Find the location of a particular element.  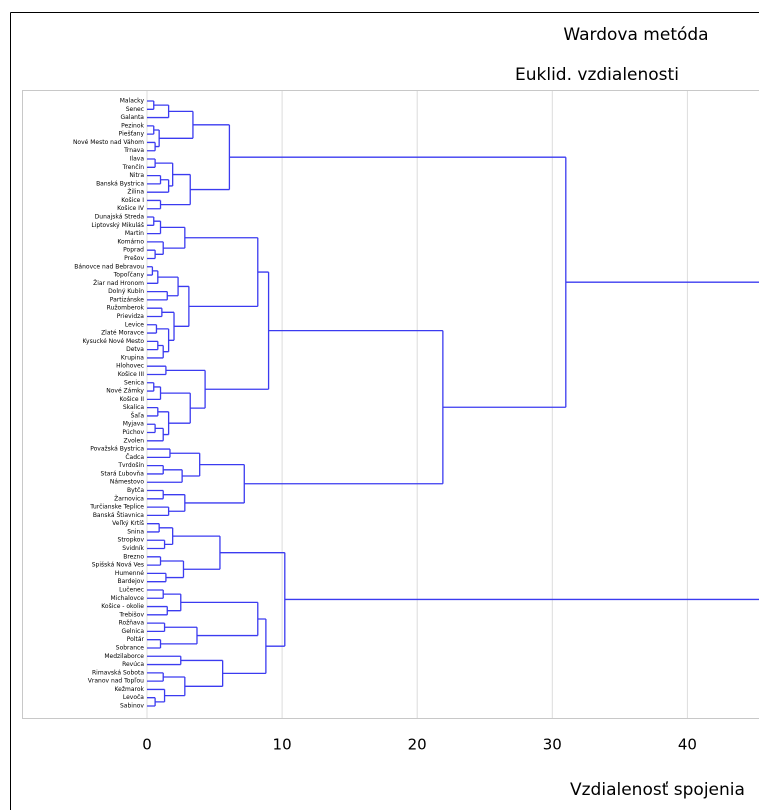

leaf-label: Púchov is located at coordinates (133, 432).